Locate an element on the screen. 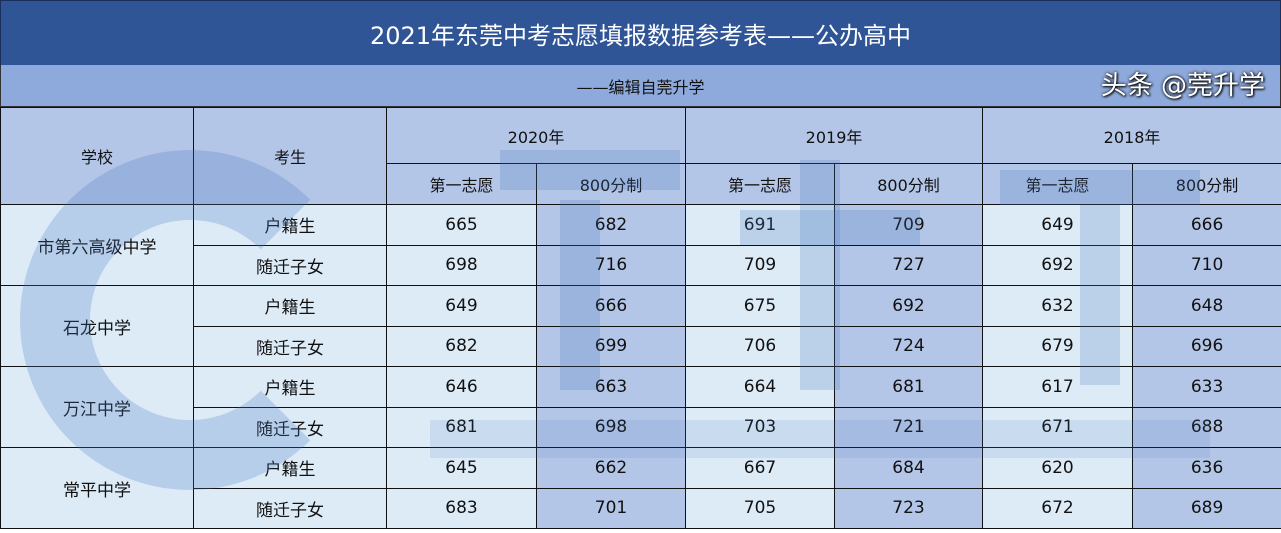 Image resolution: width=1281 pixels, height=533 pixels. score-first-choice: 681 is located at coordinates (461, 427).